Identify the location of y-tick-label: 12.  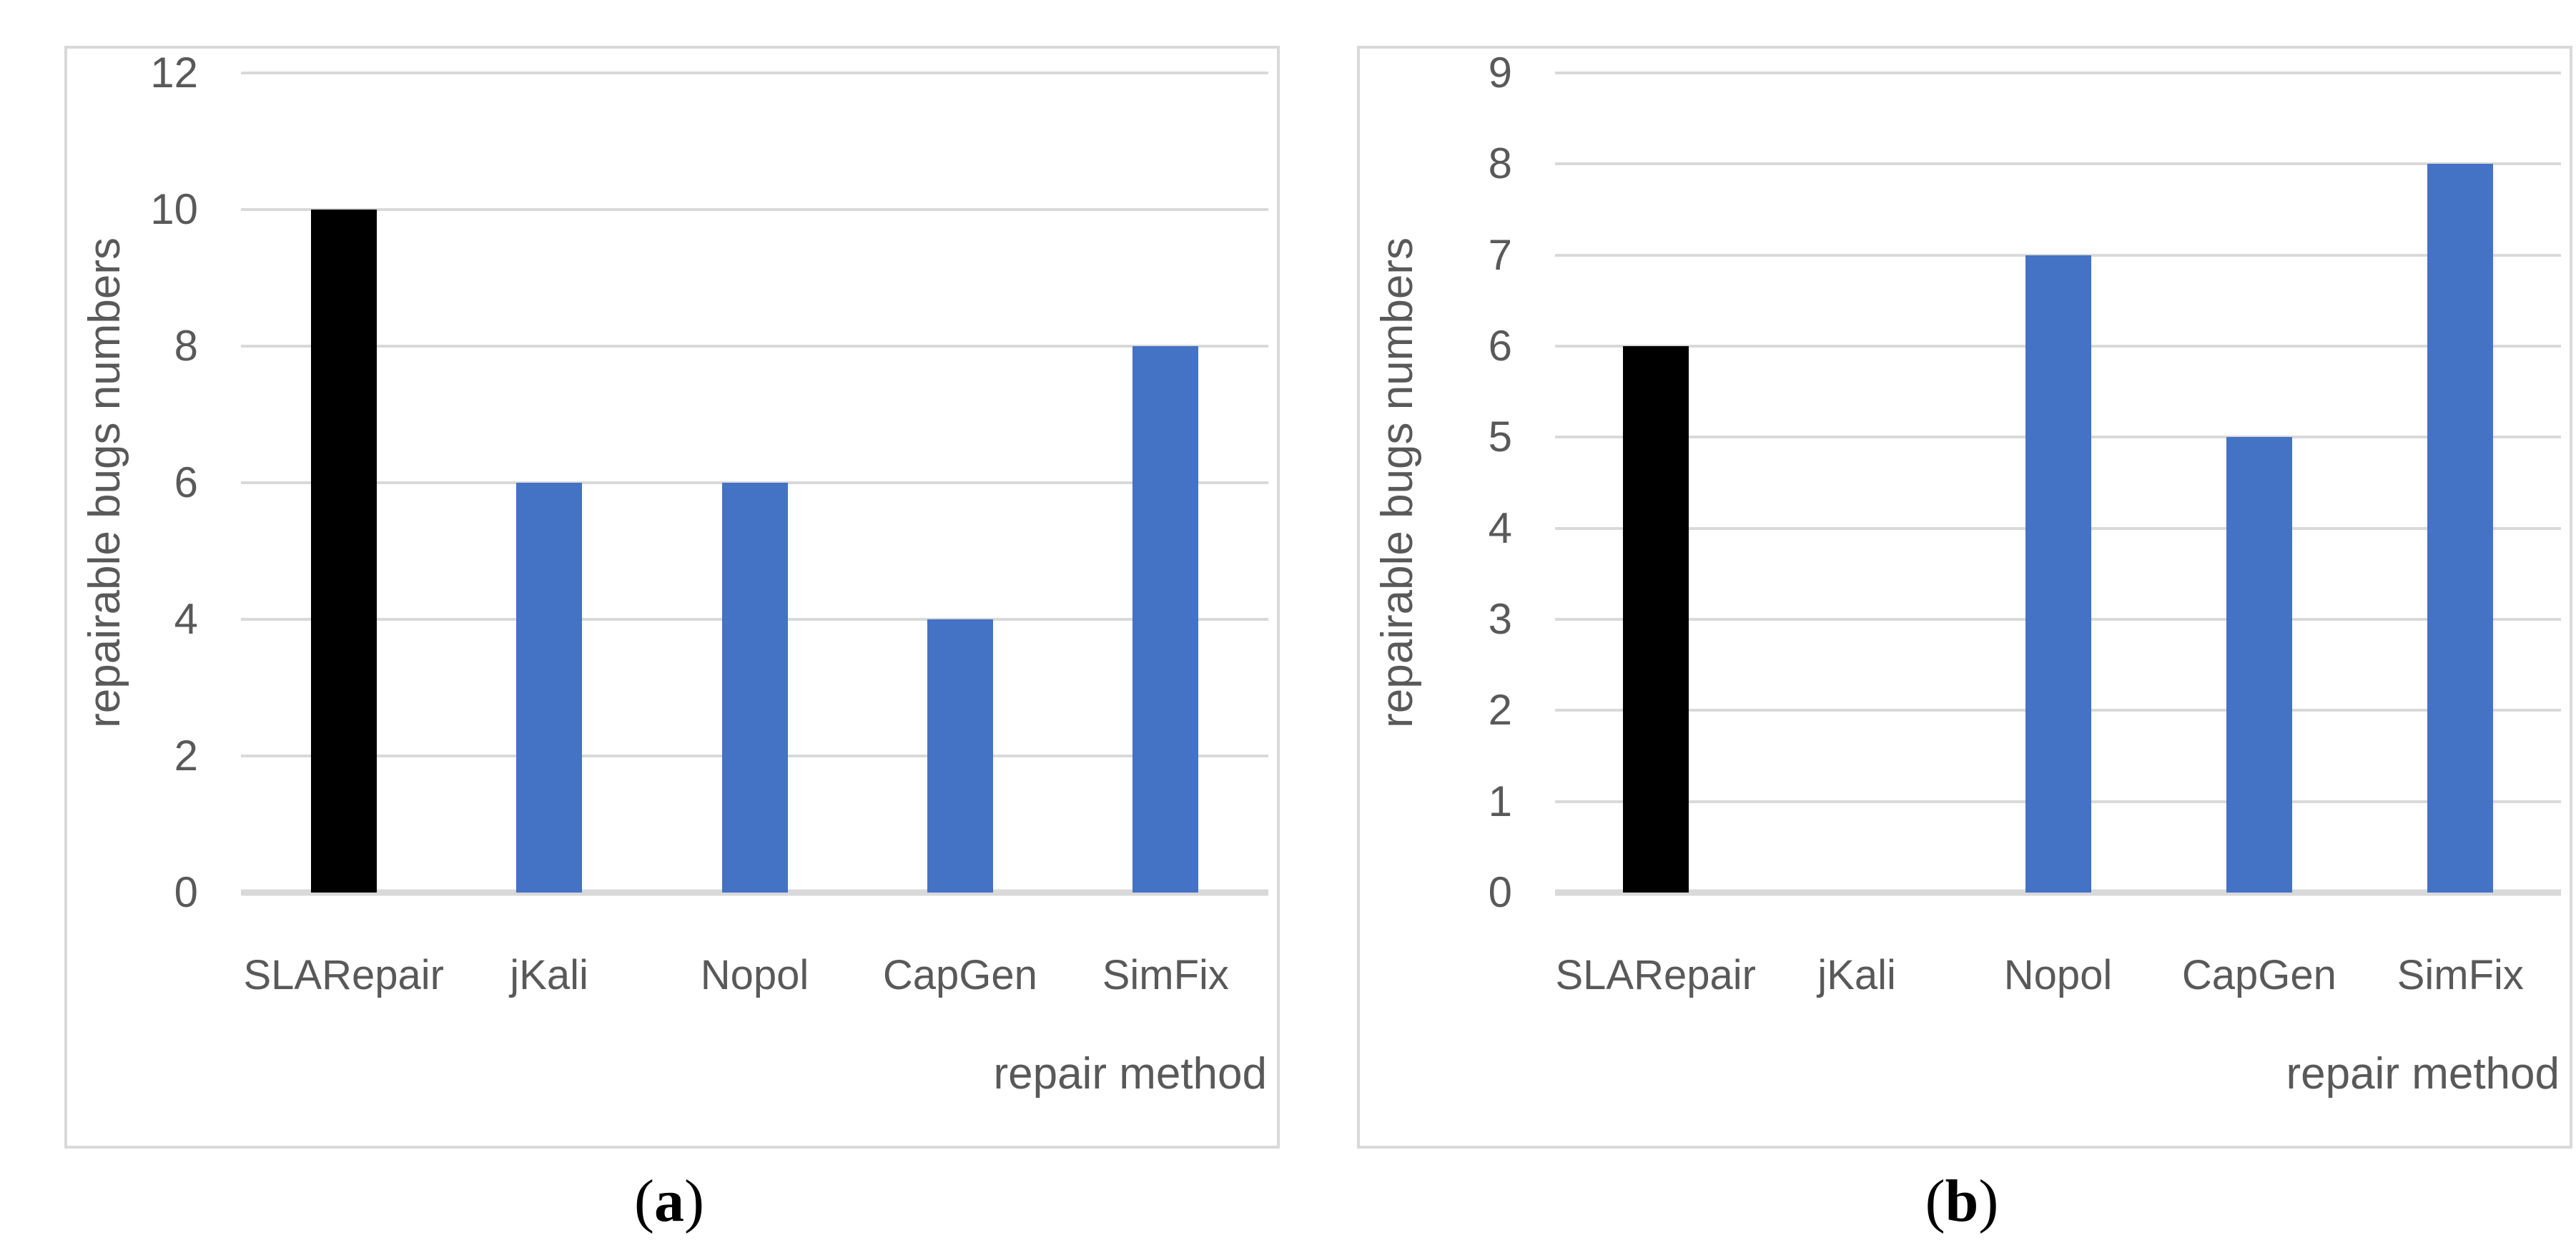
(174, 73).